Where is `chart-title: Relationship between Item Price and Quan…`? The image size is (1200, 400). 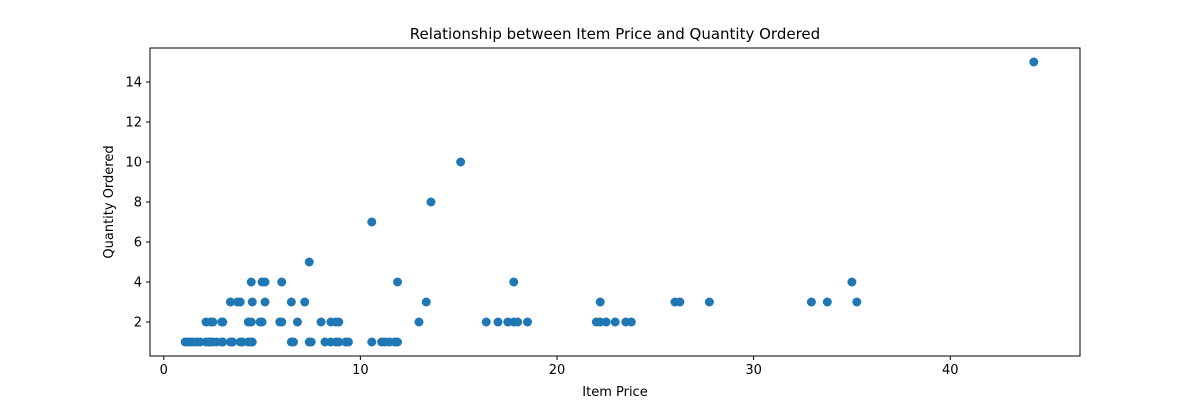 chart-title: Relationship between Item Price and Quan… is located at coordinates (615, 34).